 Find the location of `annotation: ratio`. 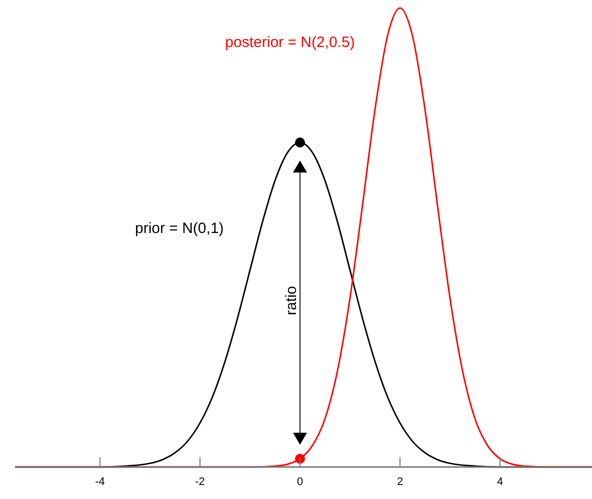

annotation: ratio is located at coordinates (291, 301).